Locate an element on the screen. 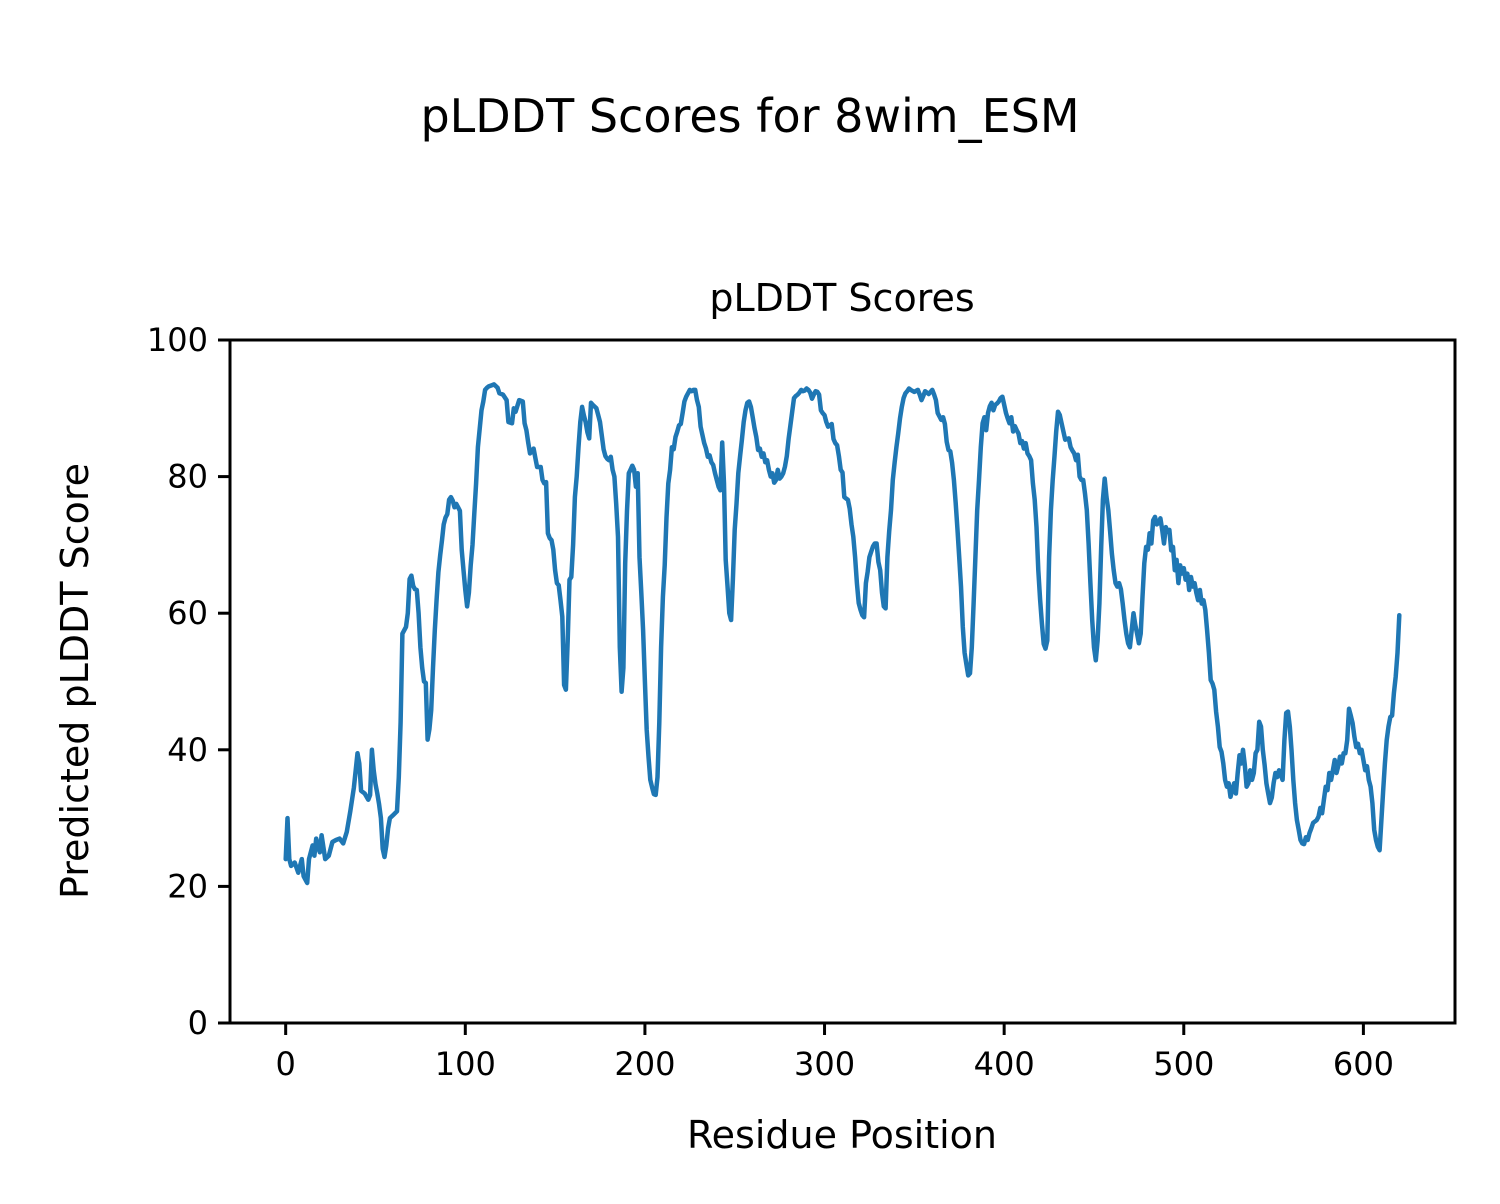 The width and height of the screenshot is (1500, 1204). figure-title: pLDDT Scores for 8wim_ESM is located at coordinates (749, 116).